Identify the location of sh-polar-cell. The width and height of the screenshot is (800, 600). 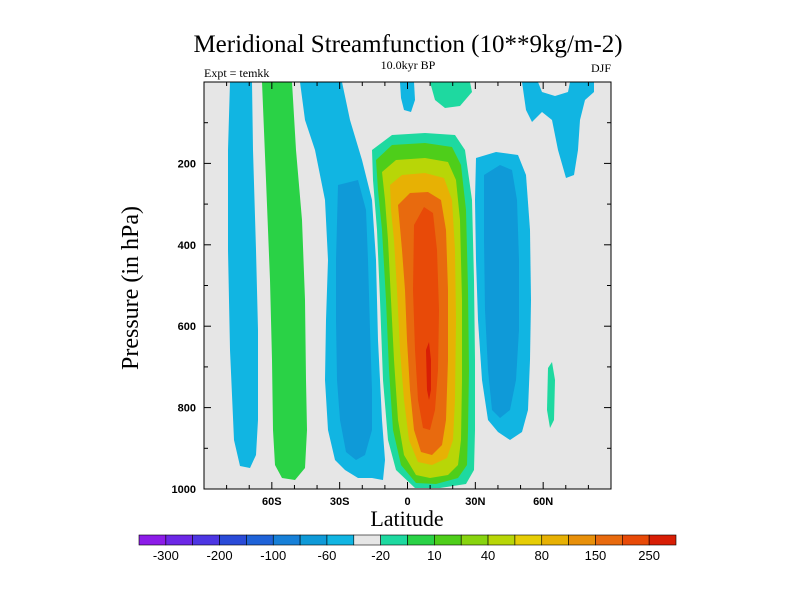
(243, 275).